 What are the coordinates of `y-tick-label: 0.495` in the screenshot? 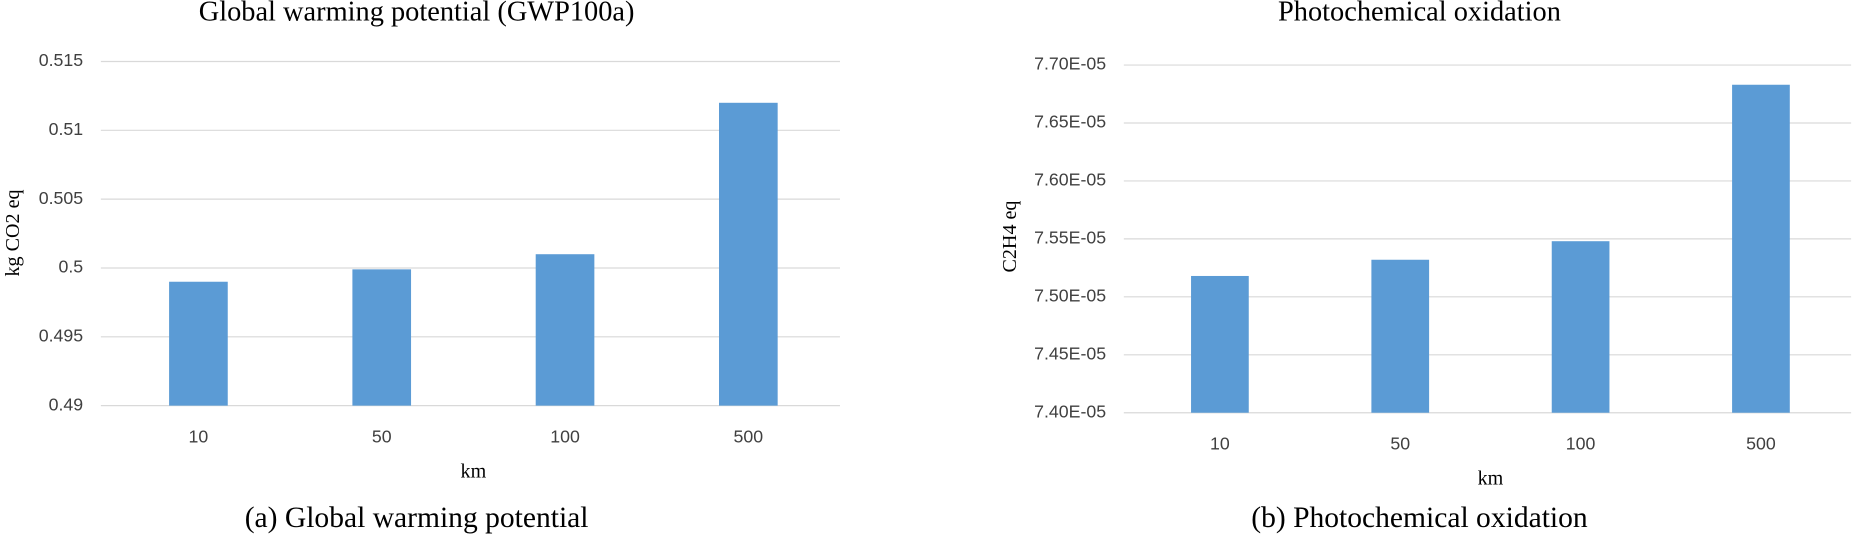 It's located at (61, 335).